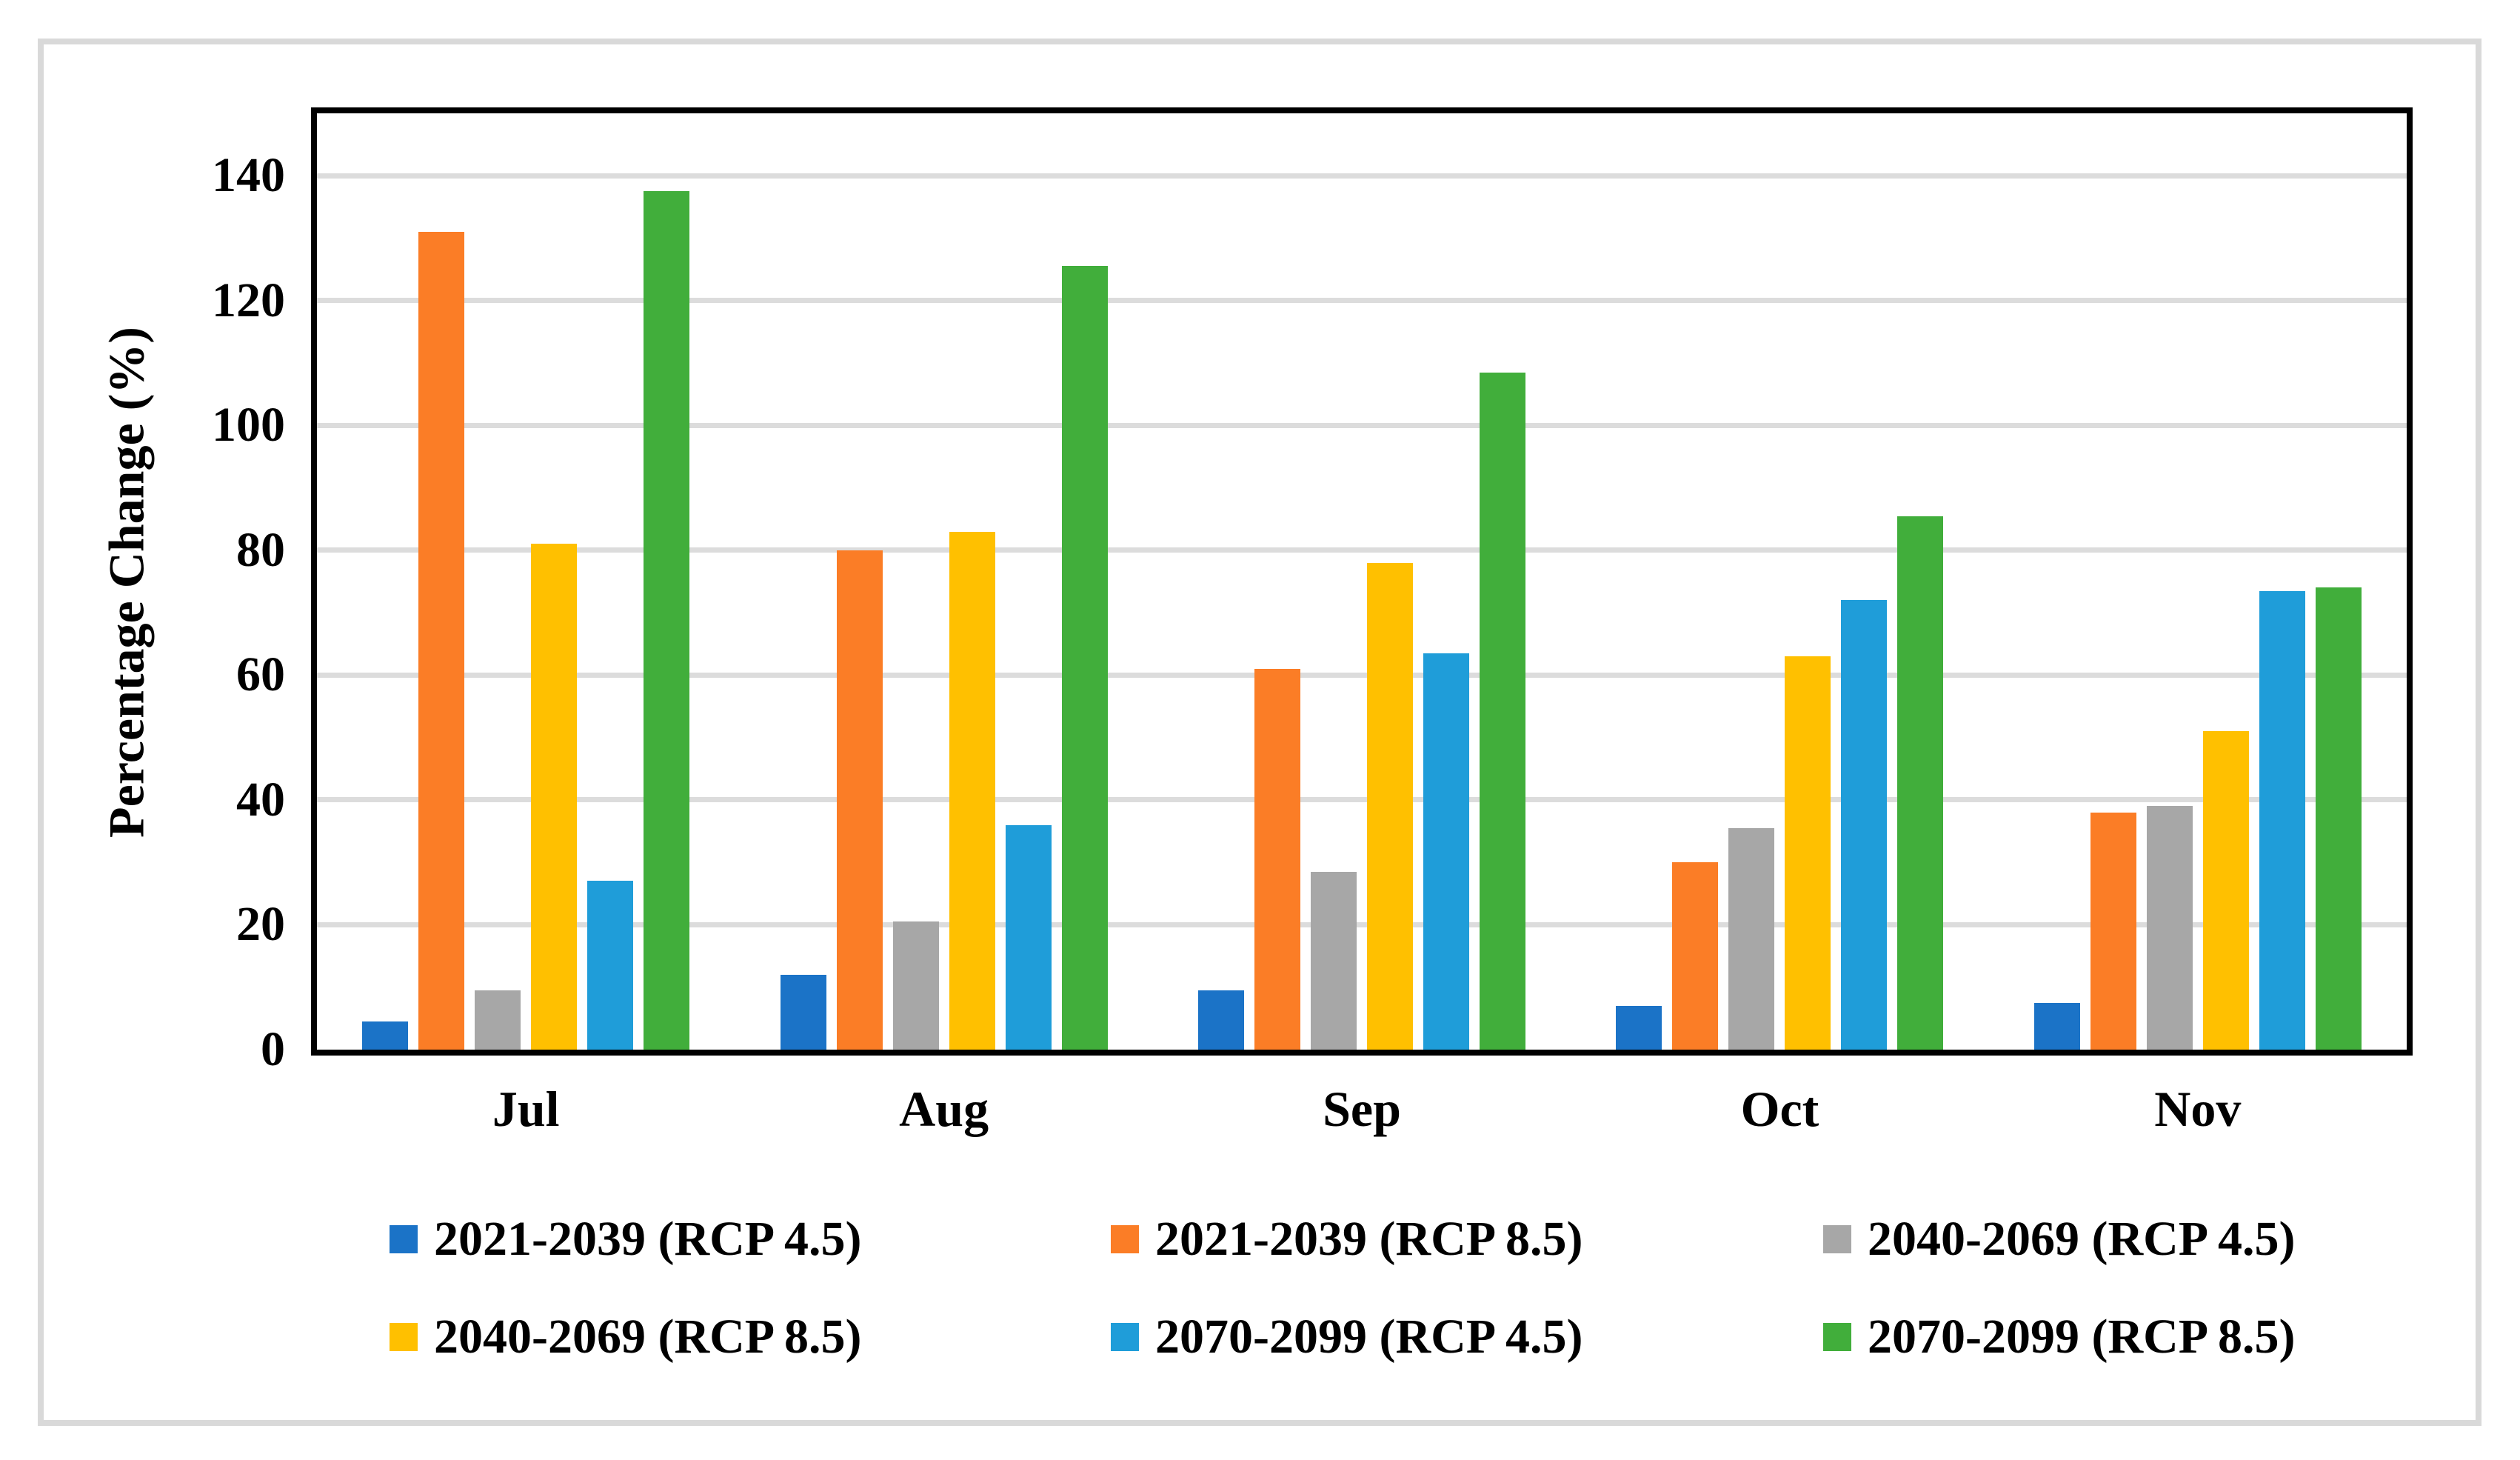  Describe the element at coordinates (260, 549) in the screenshot. I see `y-tick-label: 80` at that location.